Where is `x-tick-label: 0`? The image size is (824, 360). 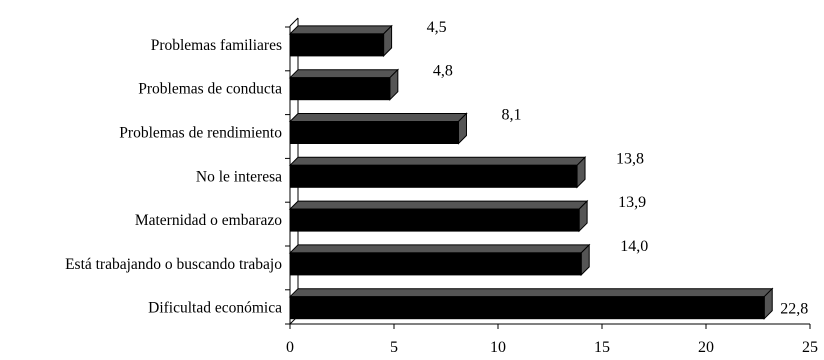
x-tick-label: 0 is located at coordinates (290, 347).